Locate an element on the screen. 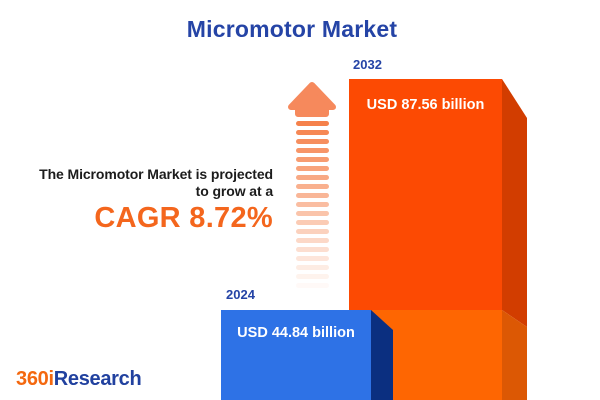 Image resolution: width=600 pixels, height=400 pixels. bar-2024-year-label: 2024 is located at coordinates (240, 294).